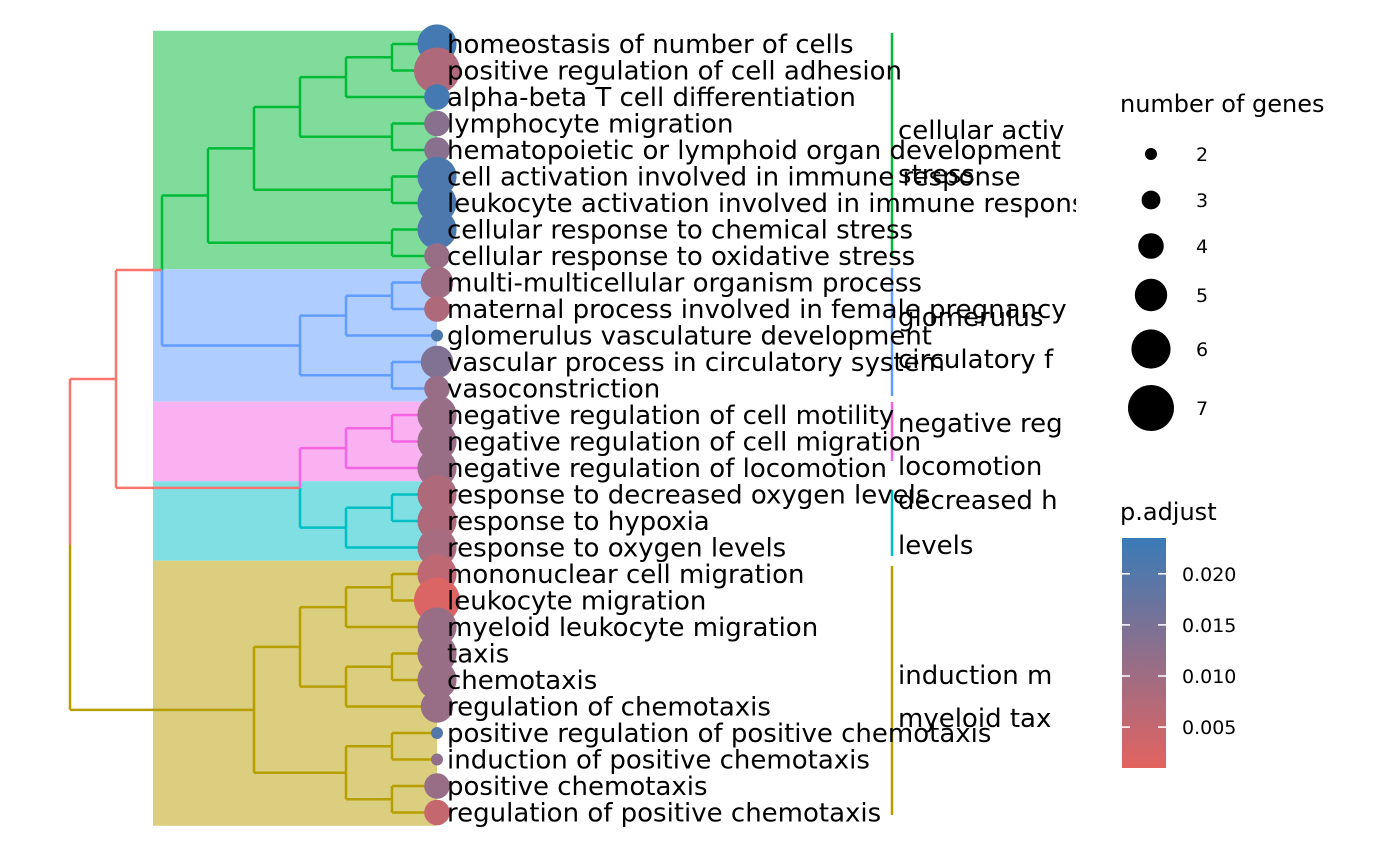 The width and height of the screenshot is (1400, 865). I want to click on color-legend-bar, so click(1144, 653).